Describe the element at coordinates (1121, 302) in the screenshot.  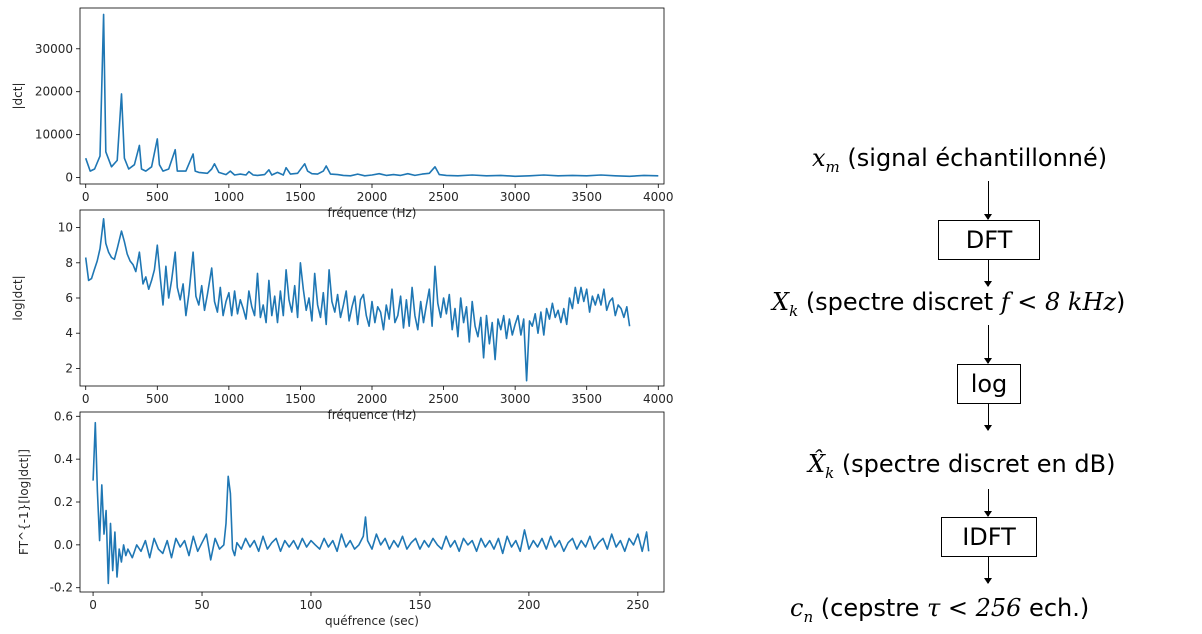
I see `step-close: )` at that location.